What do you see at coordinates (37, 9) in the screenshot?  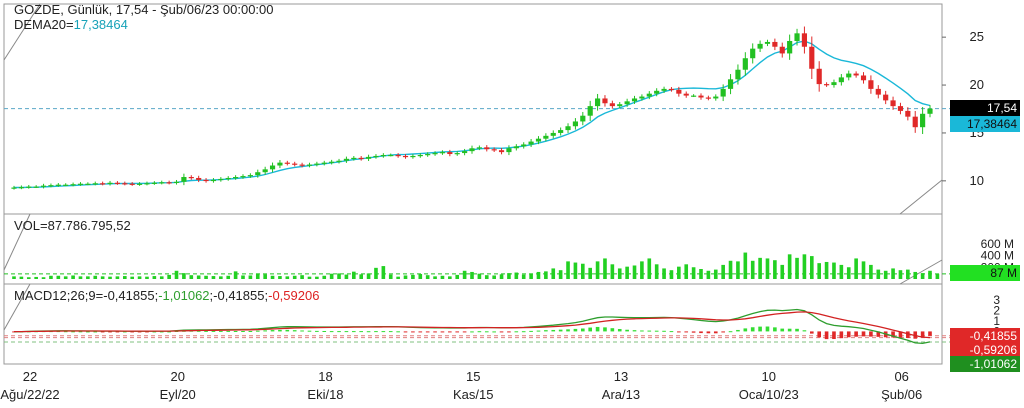 I see `symbol-label: GOZDE` at bounding box center [37, 9].